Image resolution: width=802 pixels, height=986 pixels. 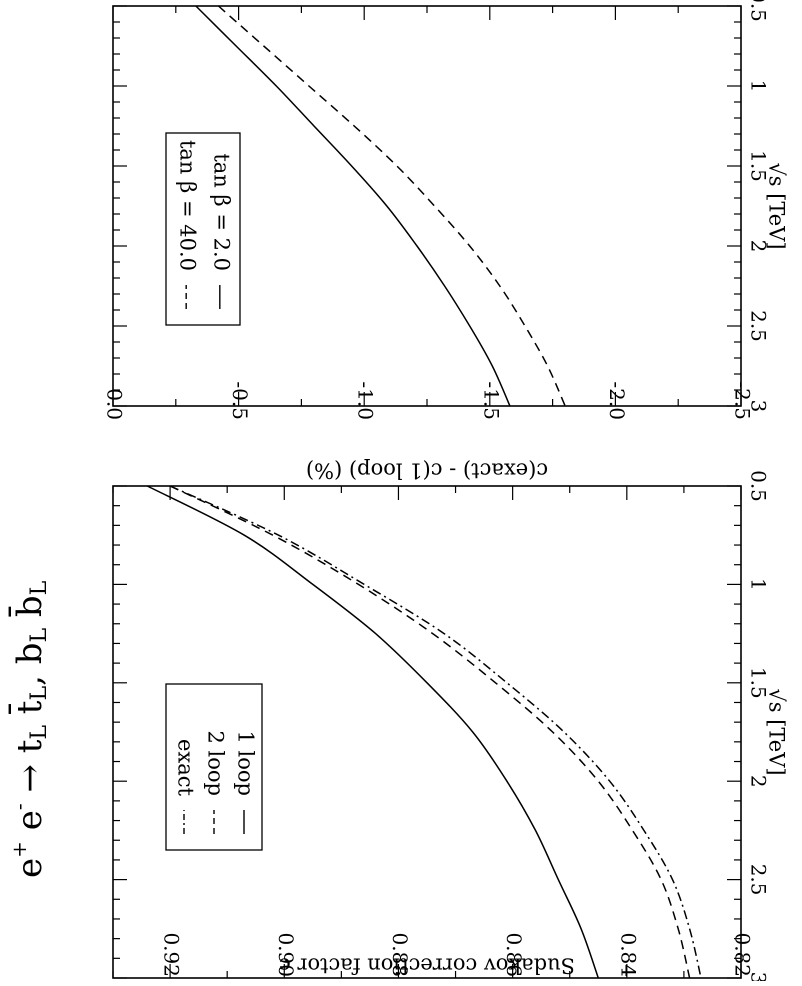 What do you see at coordinates (19, 806) in the screenshot?
I see `title-part: -` at bounding box center [19, 806].